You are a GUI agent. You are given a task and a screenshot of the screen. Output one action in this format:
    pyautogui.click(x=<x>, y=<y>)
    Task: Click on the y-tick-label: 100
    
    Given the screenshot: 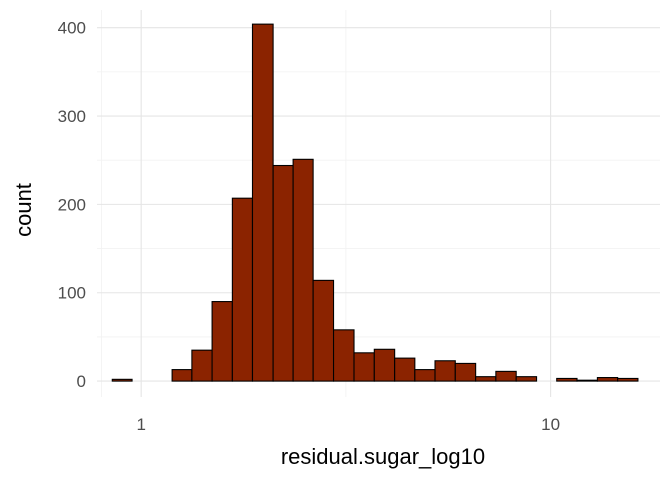 What is the action you would take?
    pyautogui.click(x=72, y=293)
    